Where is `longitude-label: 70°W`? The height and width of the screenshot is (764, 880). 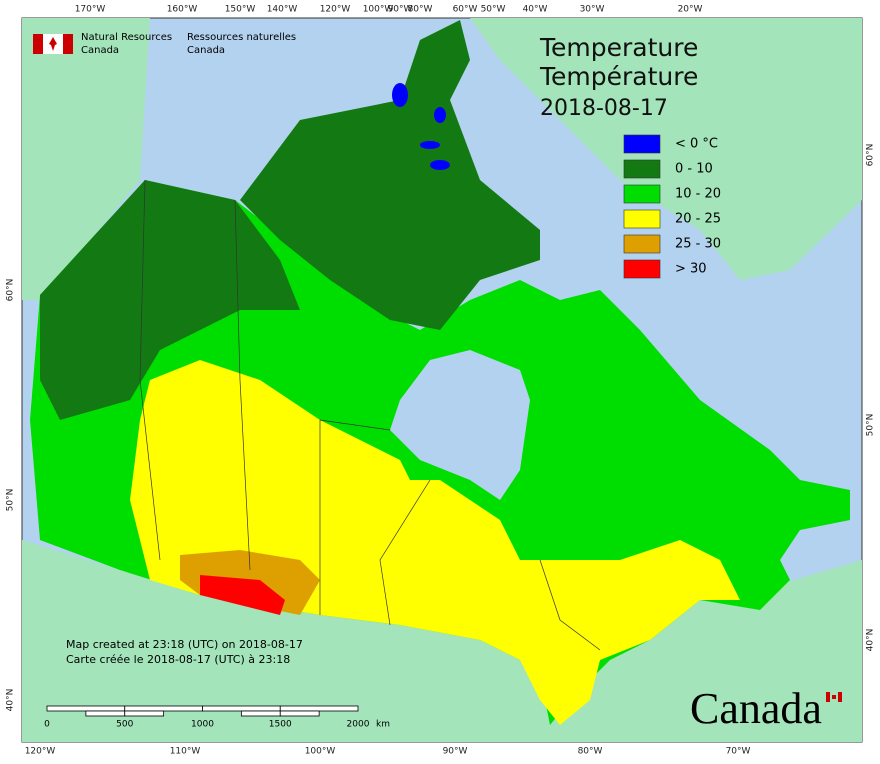
longitude-label: 70°W is located at coordinates (738, 752).